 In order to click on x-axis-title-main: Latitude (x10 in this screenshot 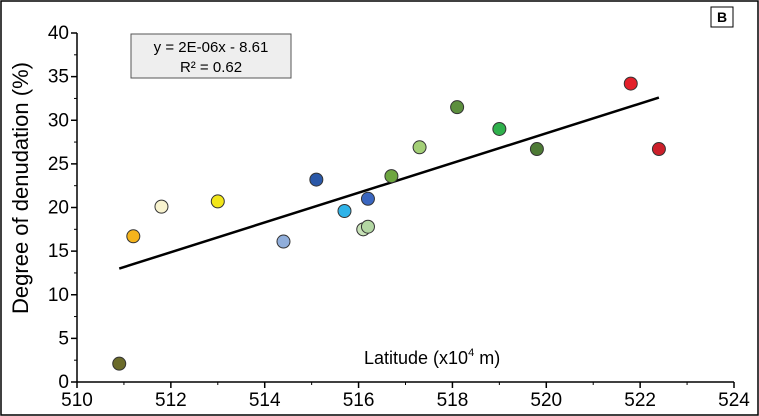, I will do `click(416, 358)`.